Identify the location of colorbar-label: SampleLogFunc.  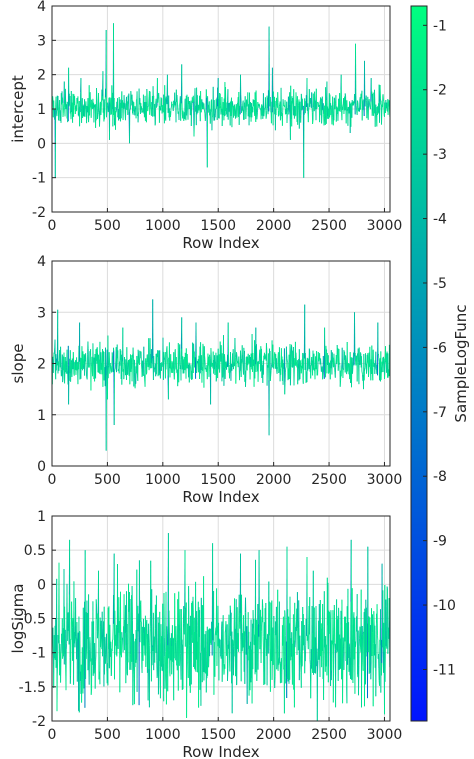
(461, 363).